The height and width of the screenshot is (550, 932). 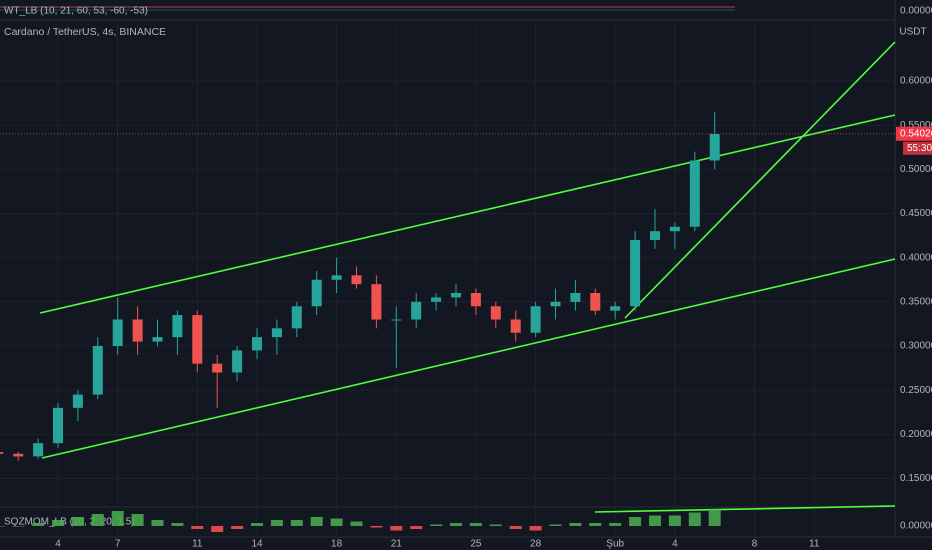 I want to click on x-tick-label: 21, so click(x=397, y=544).